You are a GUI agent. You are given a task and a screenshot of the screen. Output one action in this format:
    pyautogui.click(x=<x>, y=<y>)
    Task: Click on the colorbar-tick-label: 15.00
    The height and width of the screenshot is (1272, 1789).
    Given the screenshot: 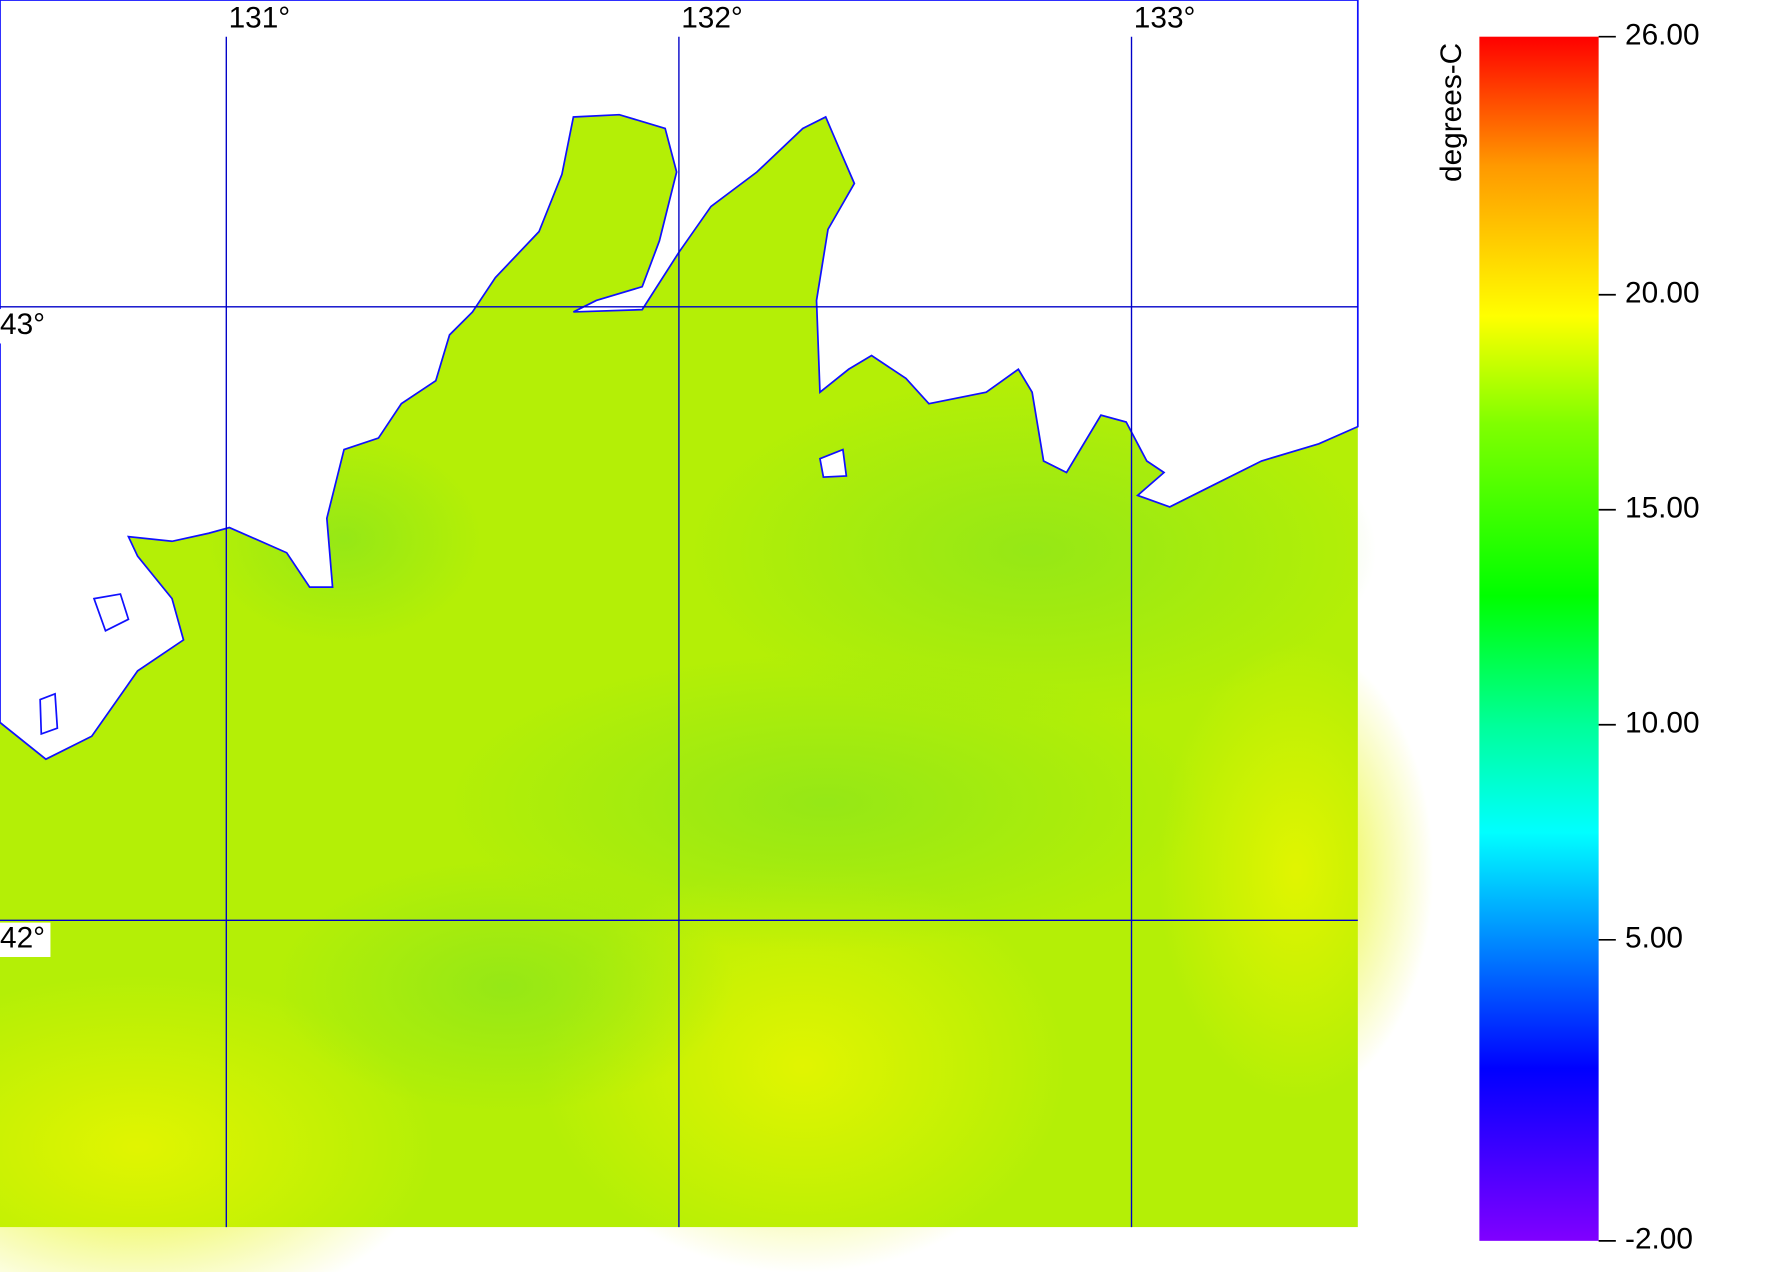 What is the action you would take?
    pyautogui.click(x=1662, y=508)
    